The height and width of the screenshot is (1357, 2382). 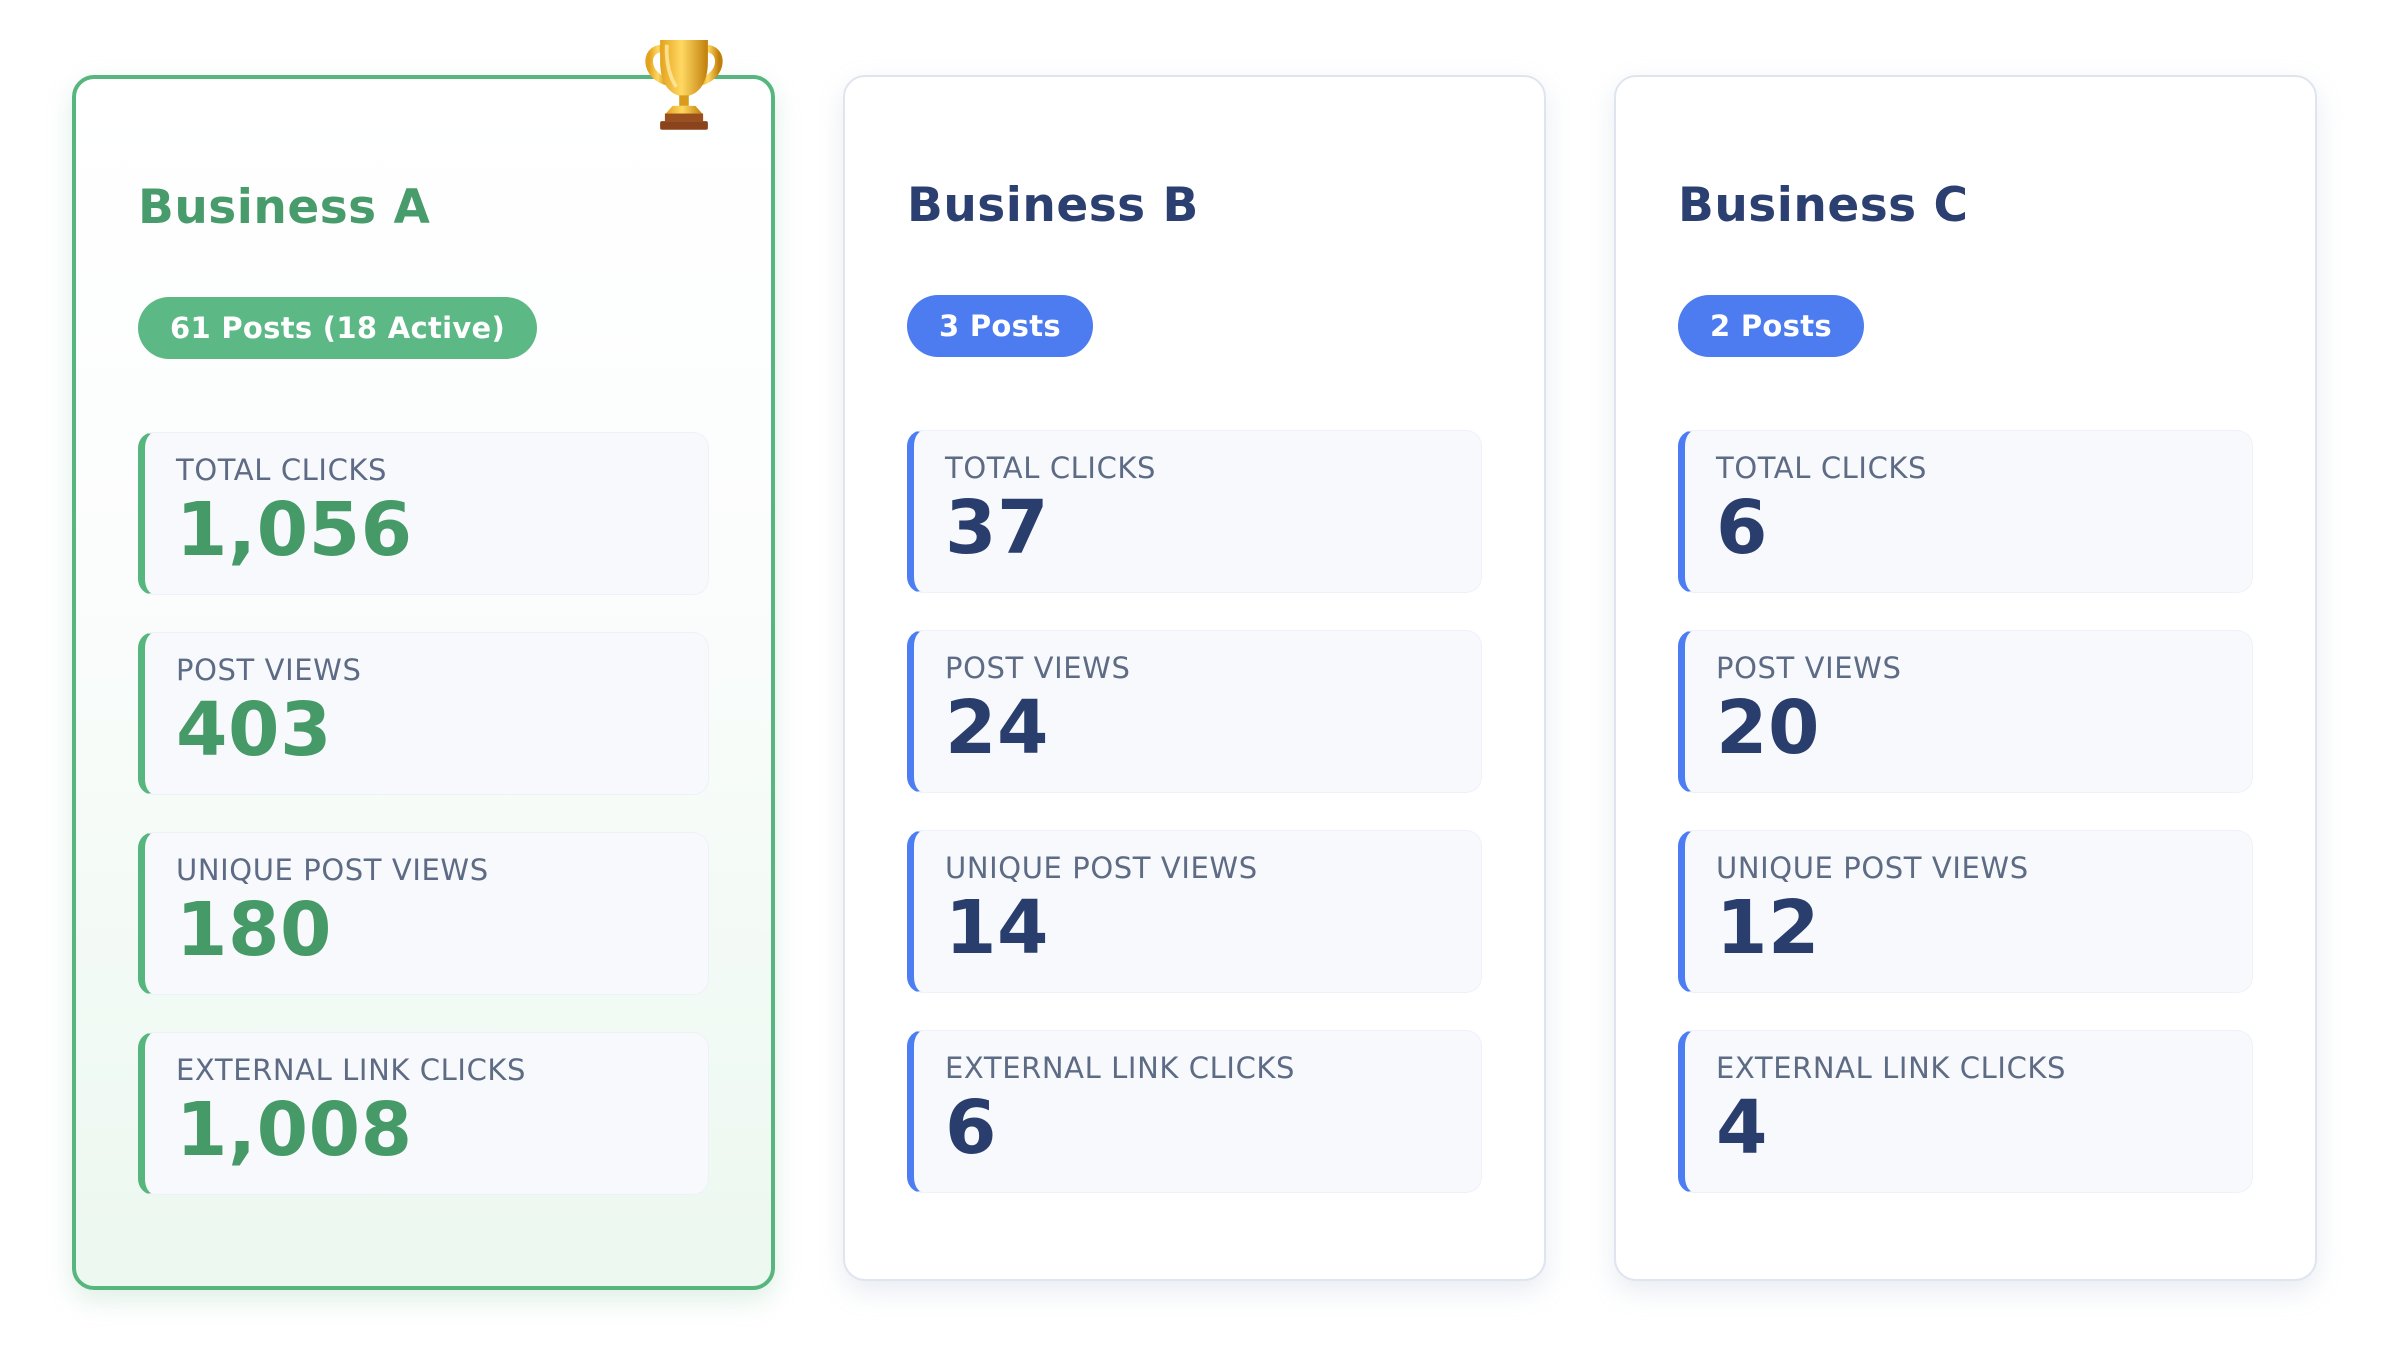 I want to click on card-title: Business C, so click(x=1823, y=205).